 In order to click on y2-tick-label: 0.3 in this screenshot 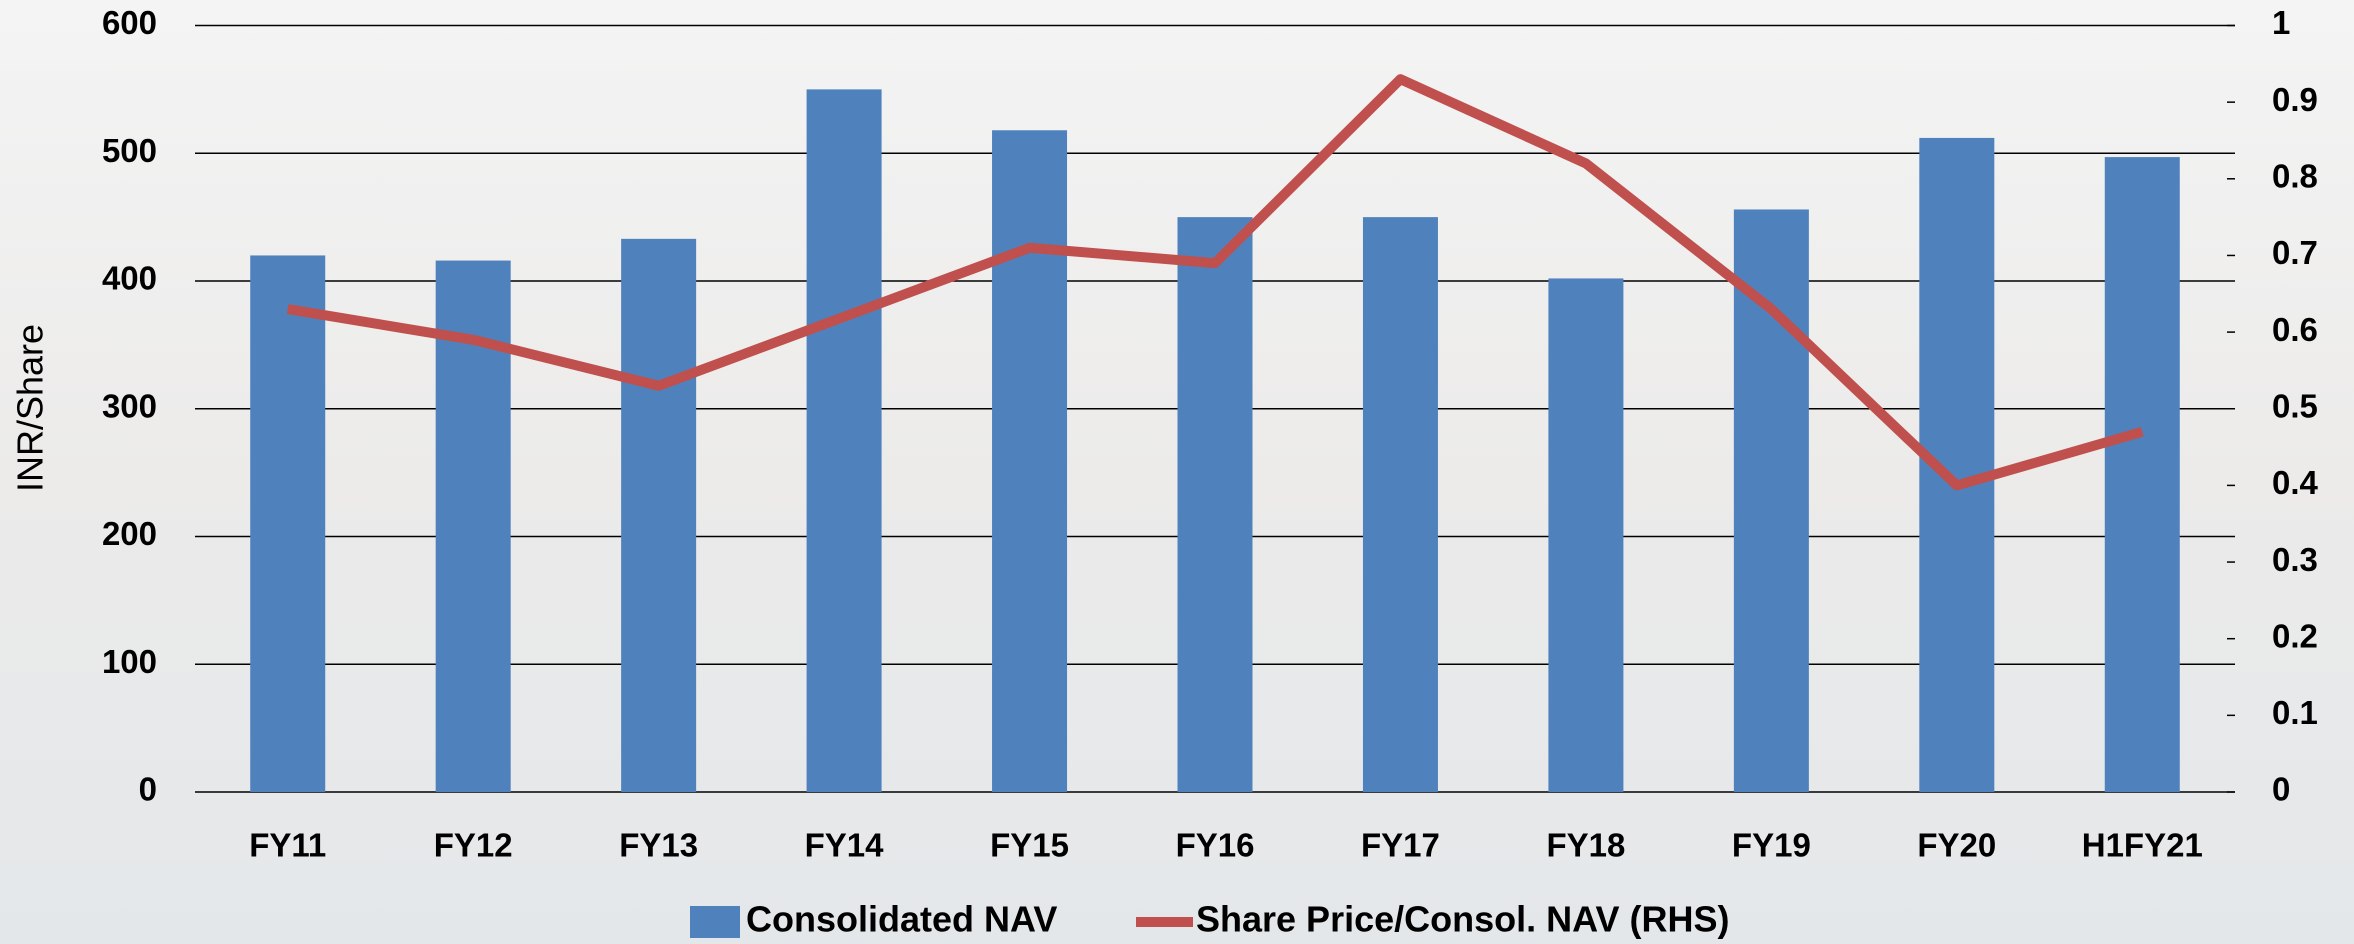, I will do `click(2295, 559)`.